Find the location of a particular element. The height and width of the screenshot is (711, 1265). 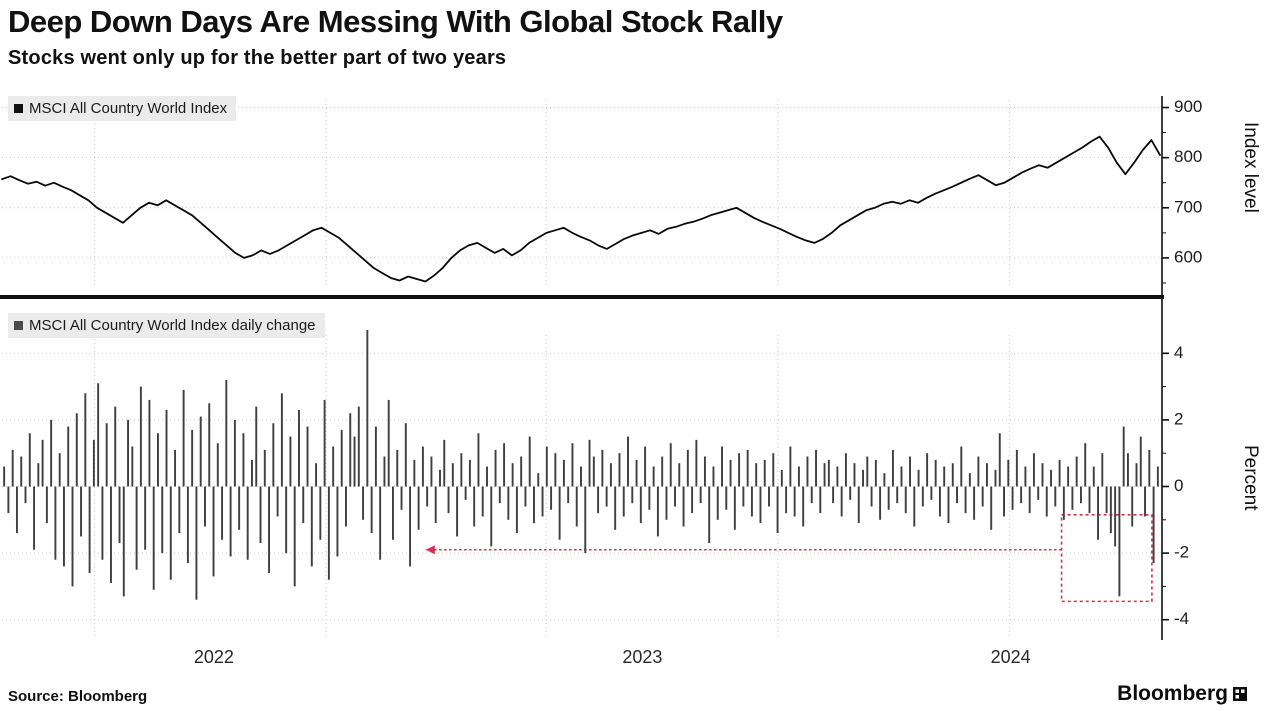

annotation-arrowhead is located at coordinates (430, 550).